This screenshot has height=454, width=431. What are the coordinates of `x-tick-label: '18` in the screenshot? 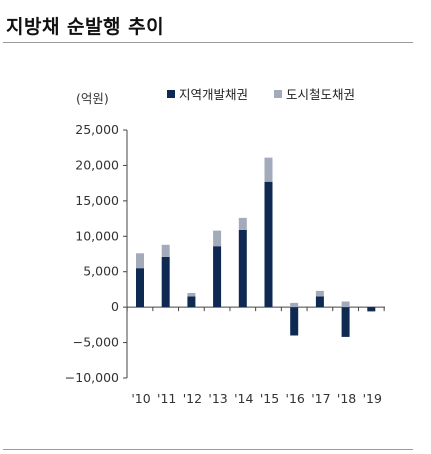 It's located at (346, 398).